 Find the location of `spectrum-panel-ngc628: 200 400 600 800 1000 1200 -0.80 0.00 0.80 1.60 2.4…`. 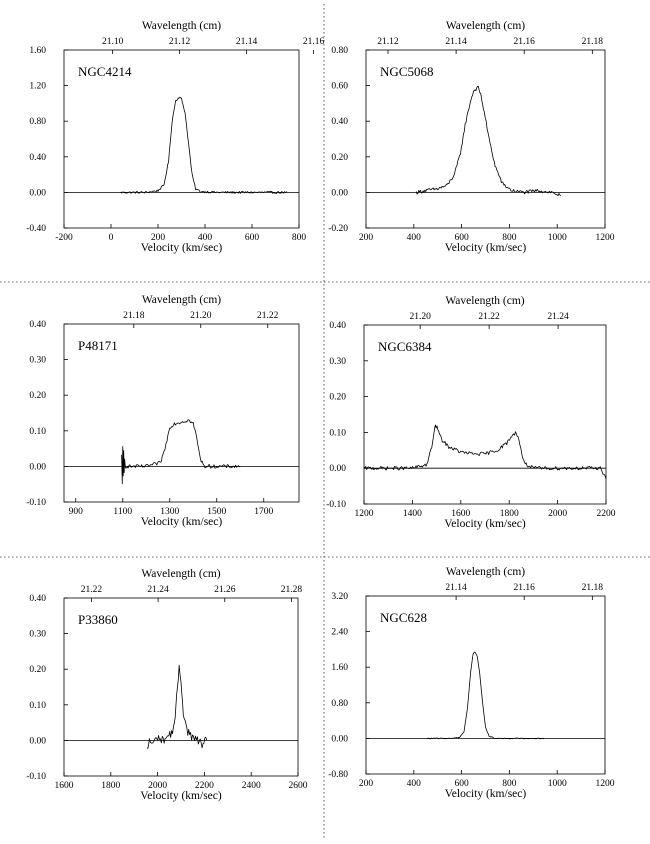

spectrum-panel-ngc628: 200 400 600 800 1000 1200 -0.80 0.00 0.80 1.60 2.4… is located at coordinates (471, 683).